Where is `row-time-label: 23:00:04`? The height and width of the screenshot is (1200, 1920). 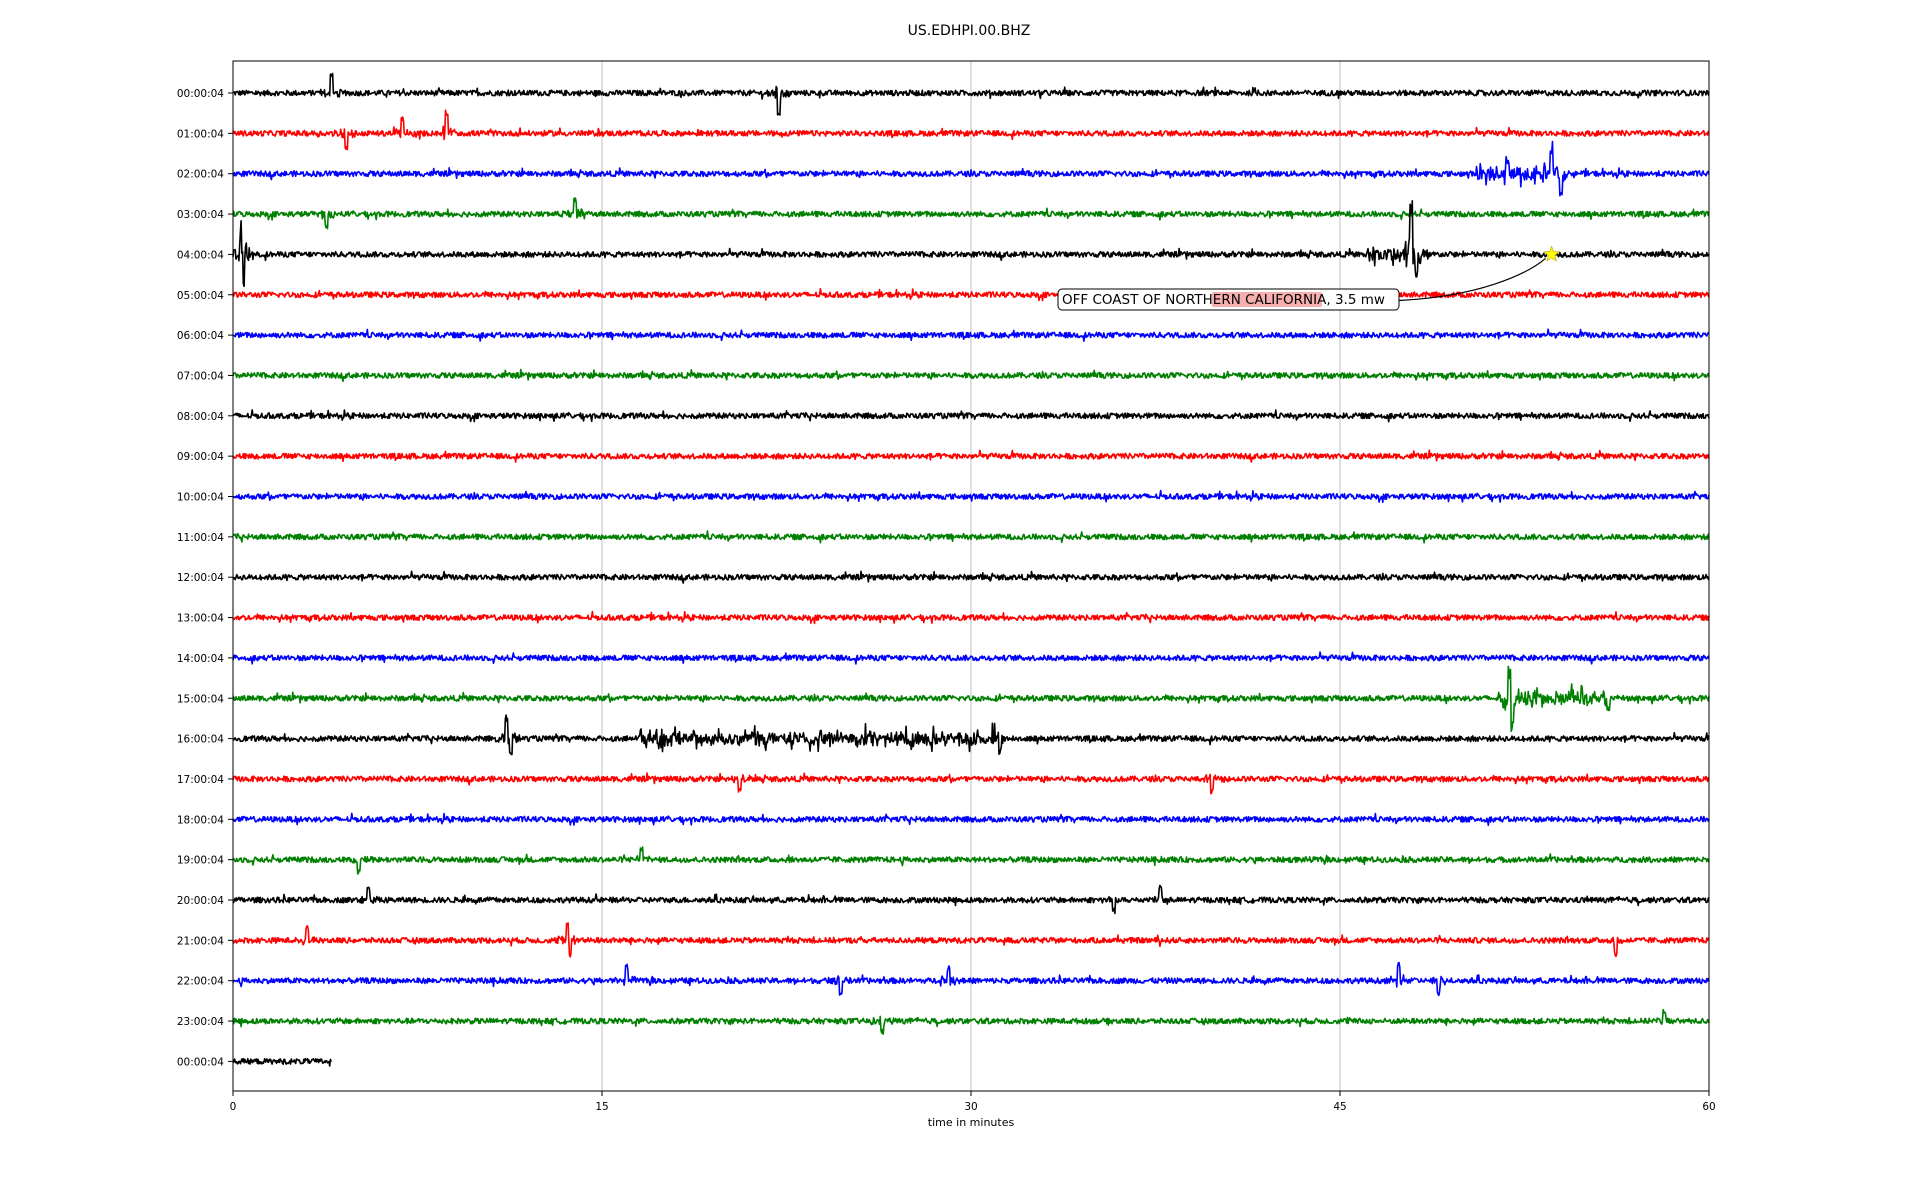
row-time-label: 23:00:04 is located at coordinates (200, 1022).